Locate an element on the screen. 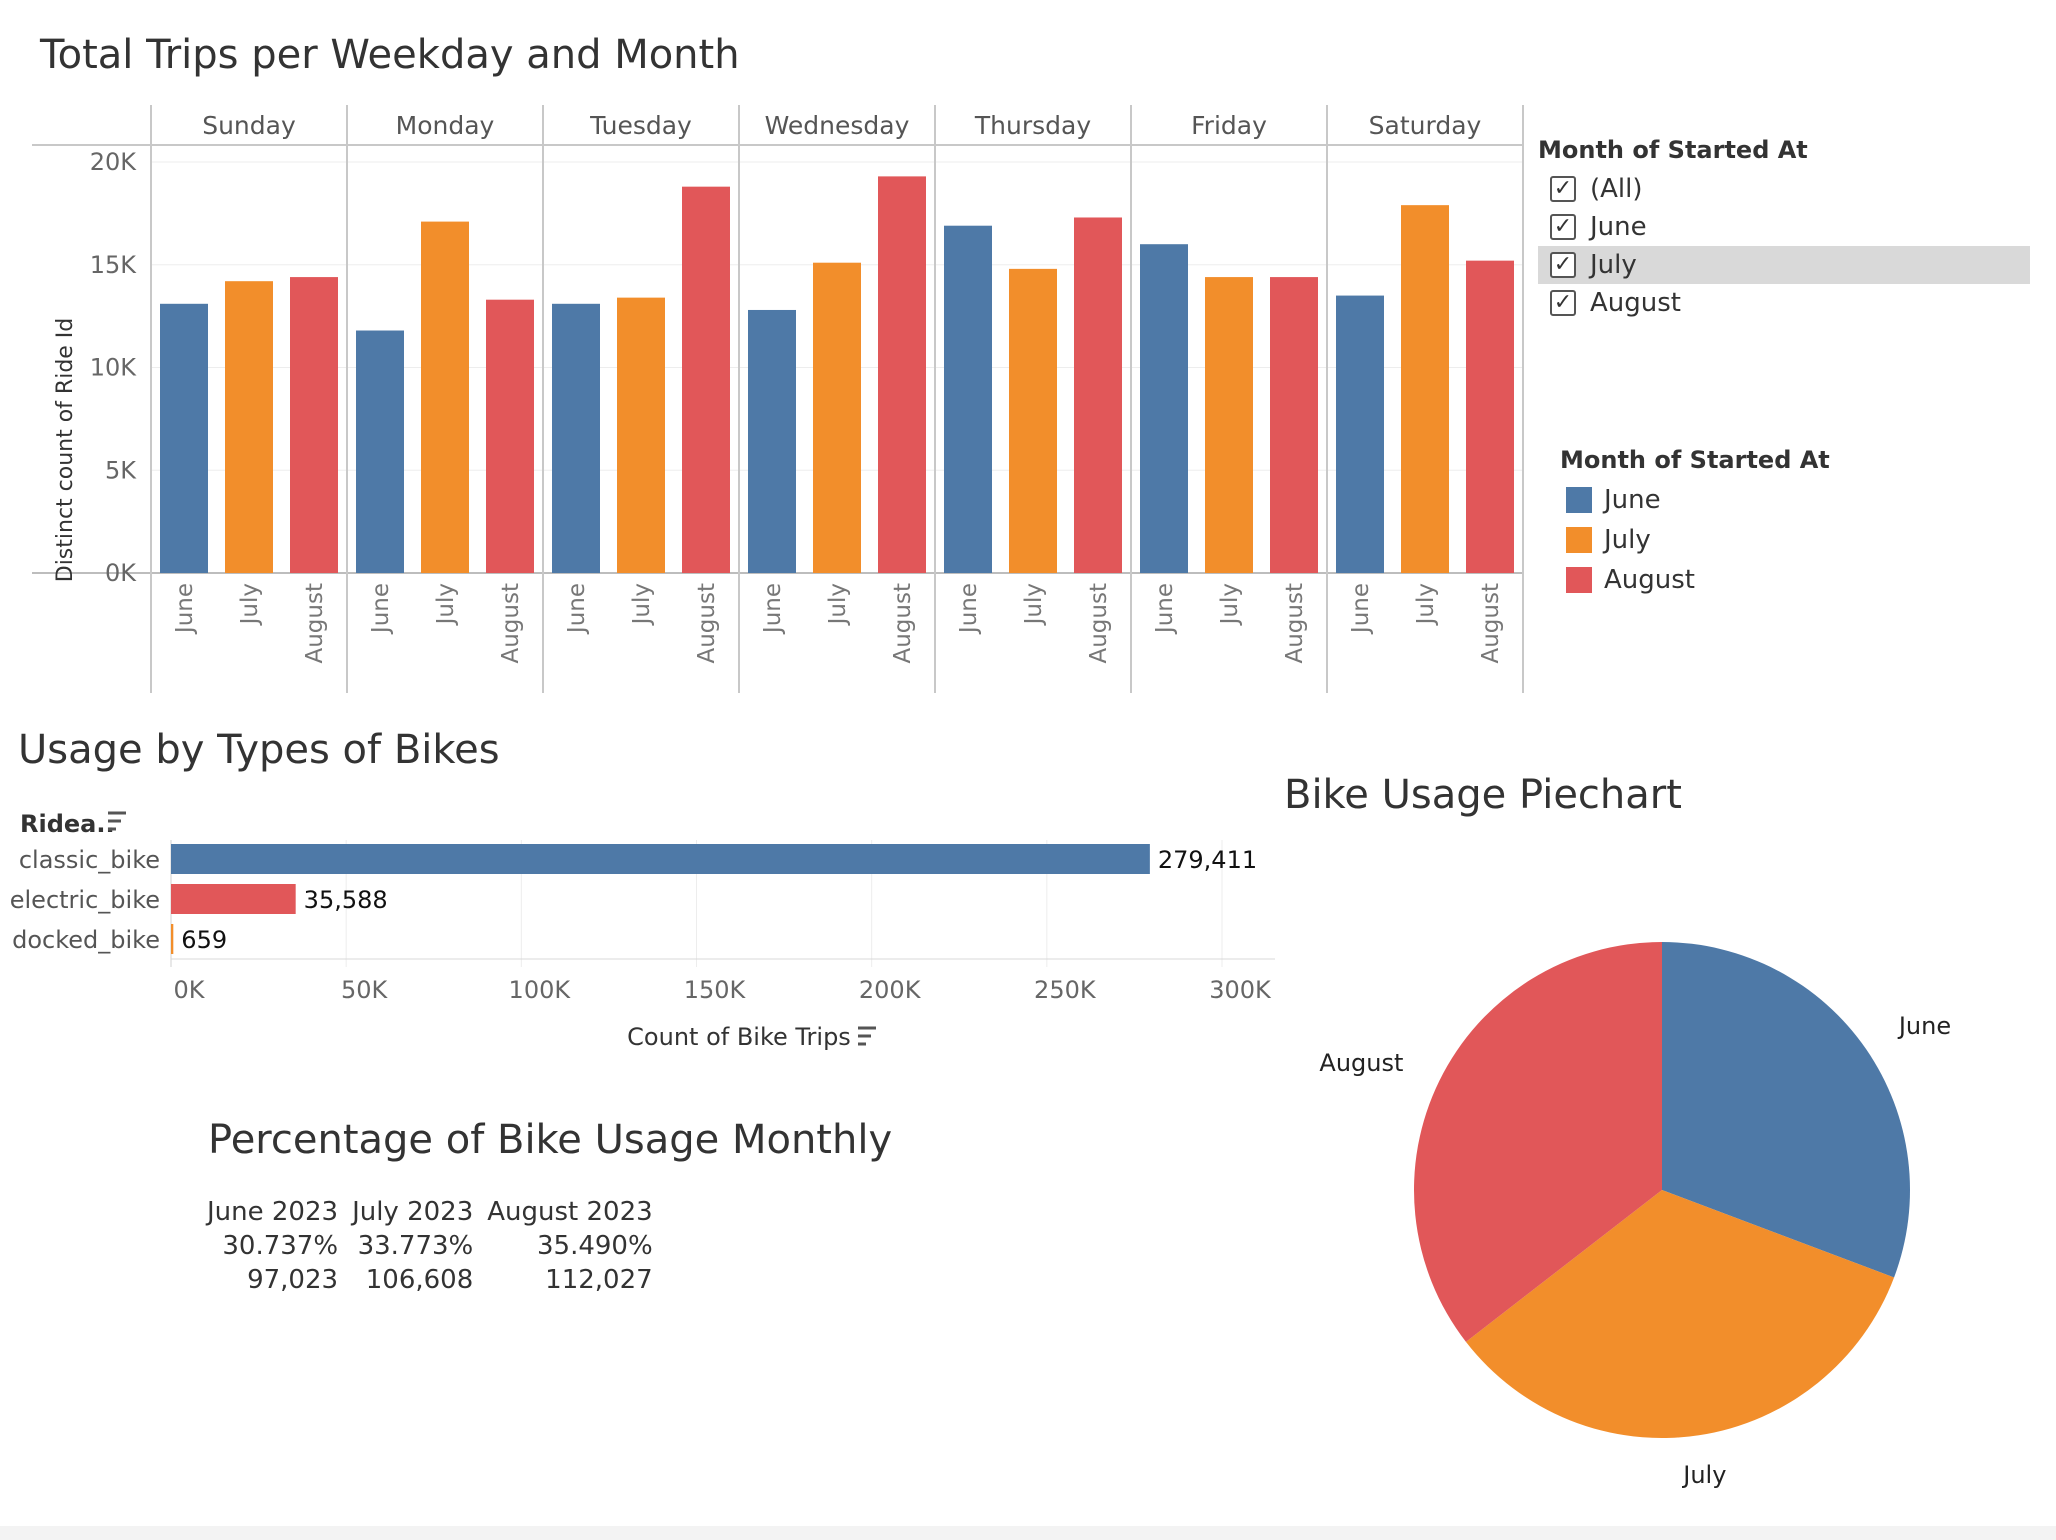 This screenshot has width=2056, height=1540. bar-wednesday-july is located at coordinates (837, 417).